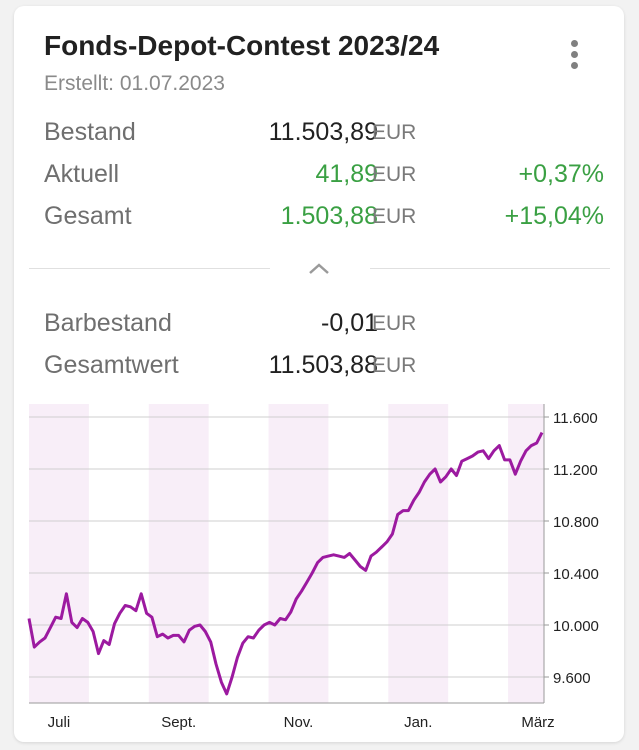  Describe the element at coordinates (82, 174) in the screenshot. I see `aktuell-label: Aktuell` at that location.